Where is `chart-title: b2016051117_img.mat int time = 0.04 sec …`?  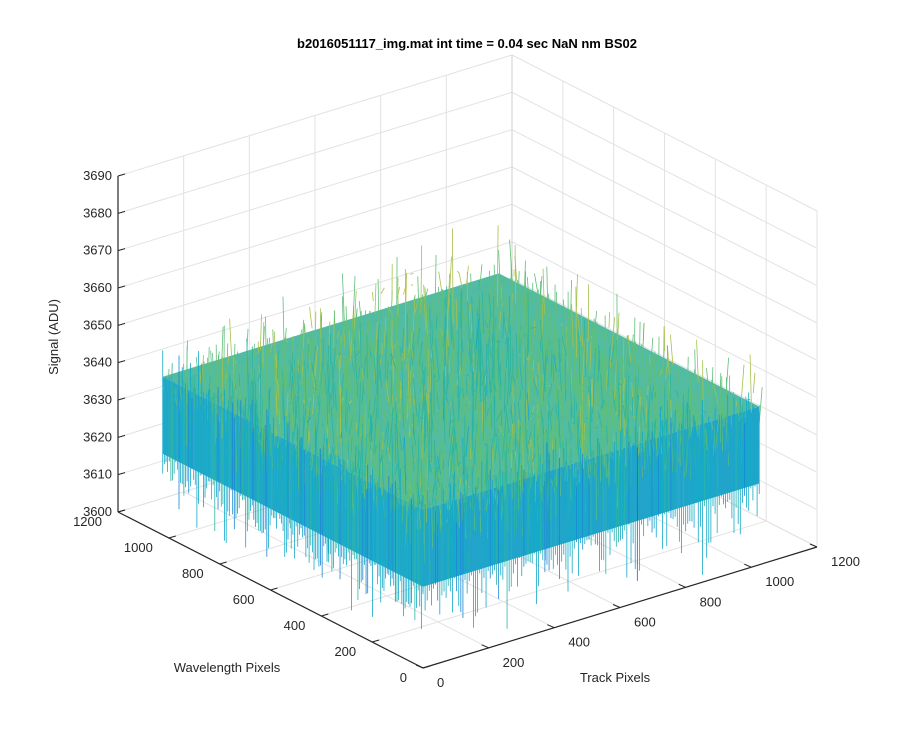 chart-title: b2016051117_img.mat int time = 0.04 sec … is located at coordinates (467, 43).